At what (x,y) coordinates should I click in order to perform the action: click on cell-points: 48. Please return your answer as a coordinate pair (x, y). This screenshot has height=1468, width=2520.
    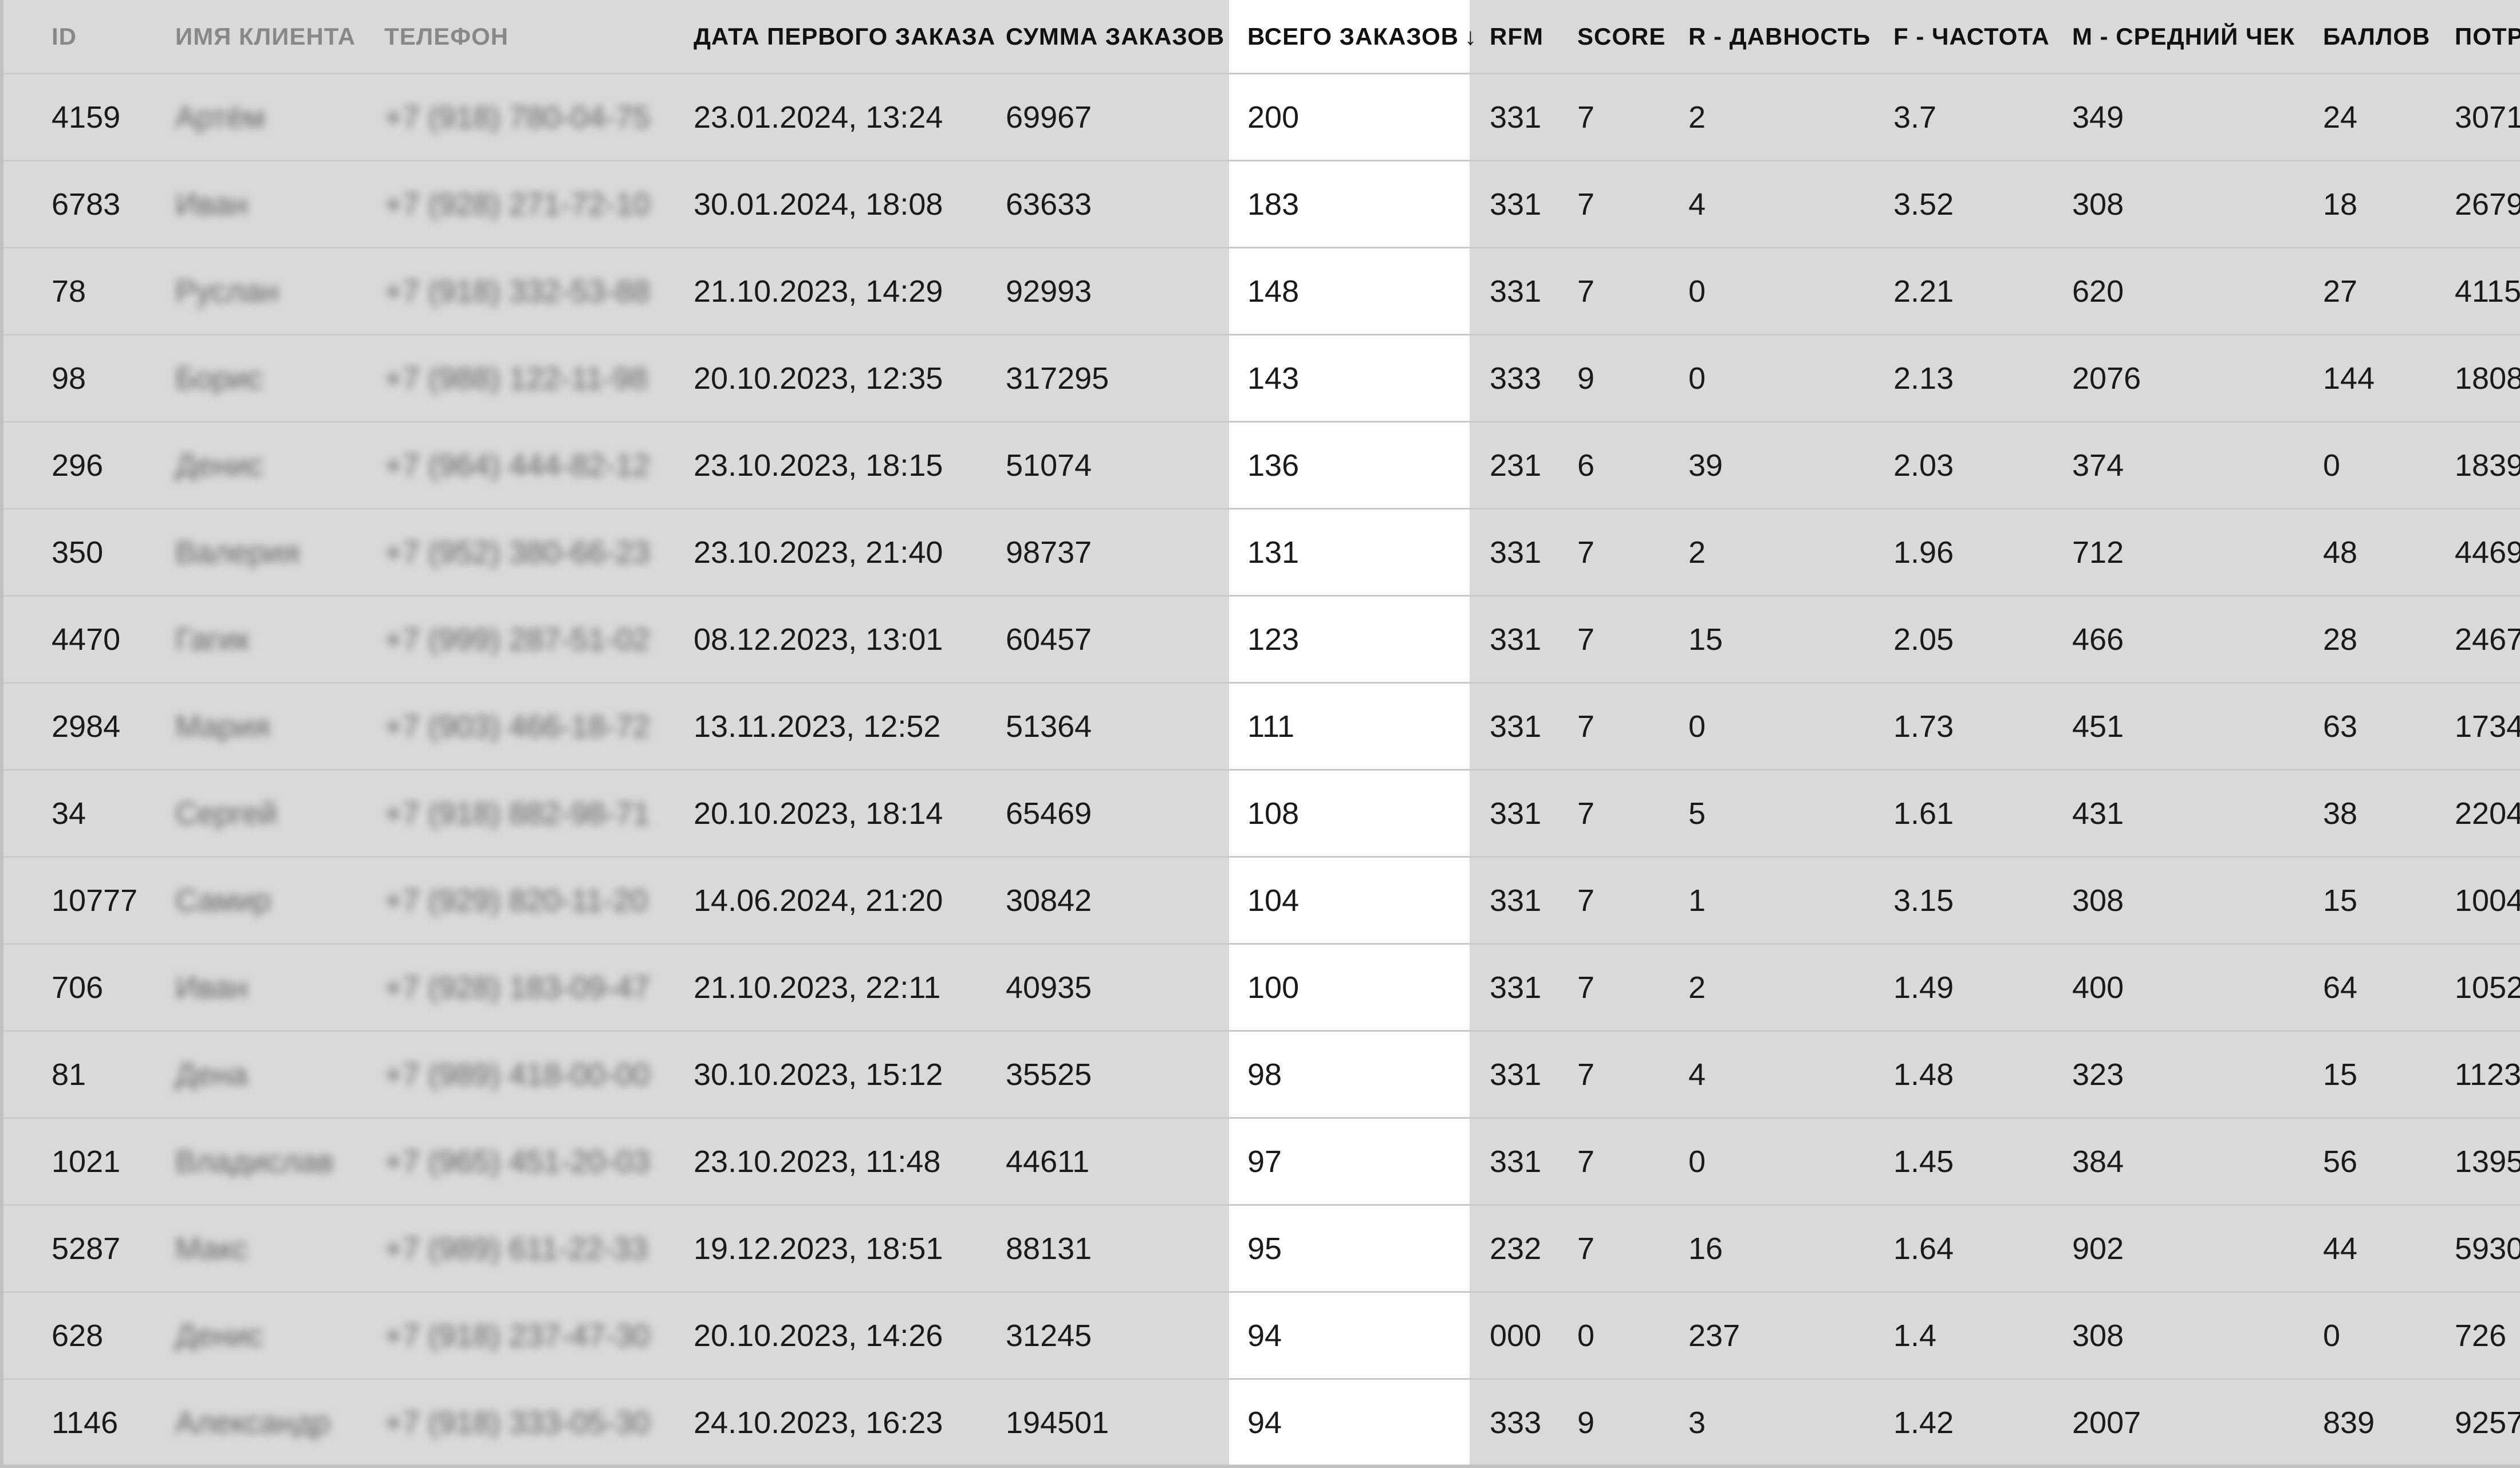
    Looking at the image, I should click on (2340, 552).